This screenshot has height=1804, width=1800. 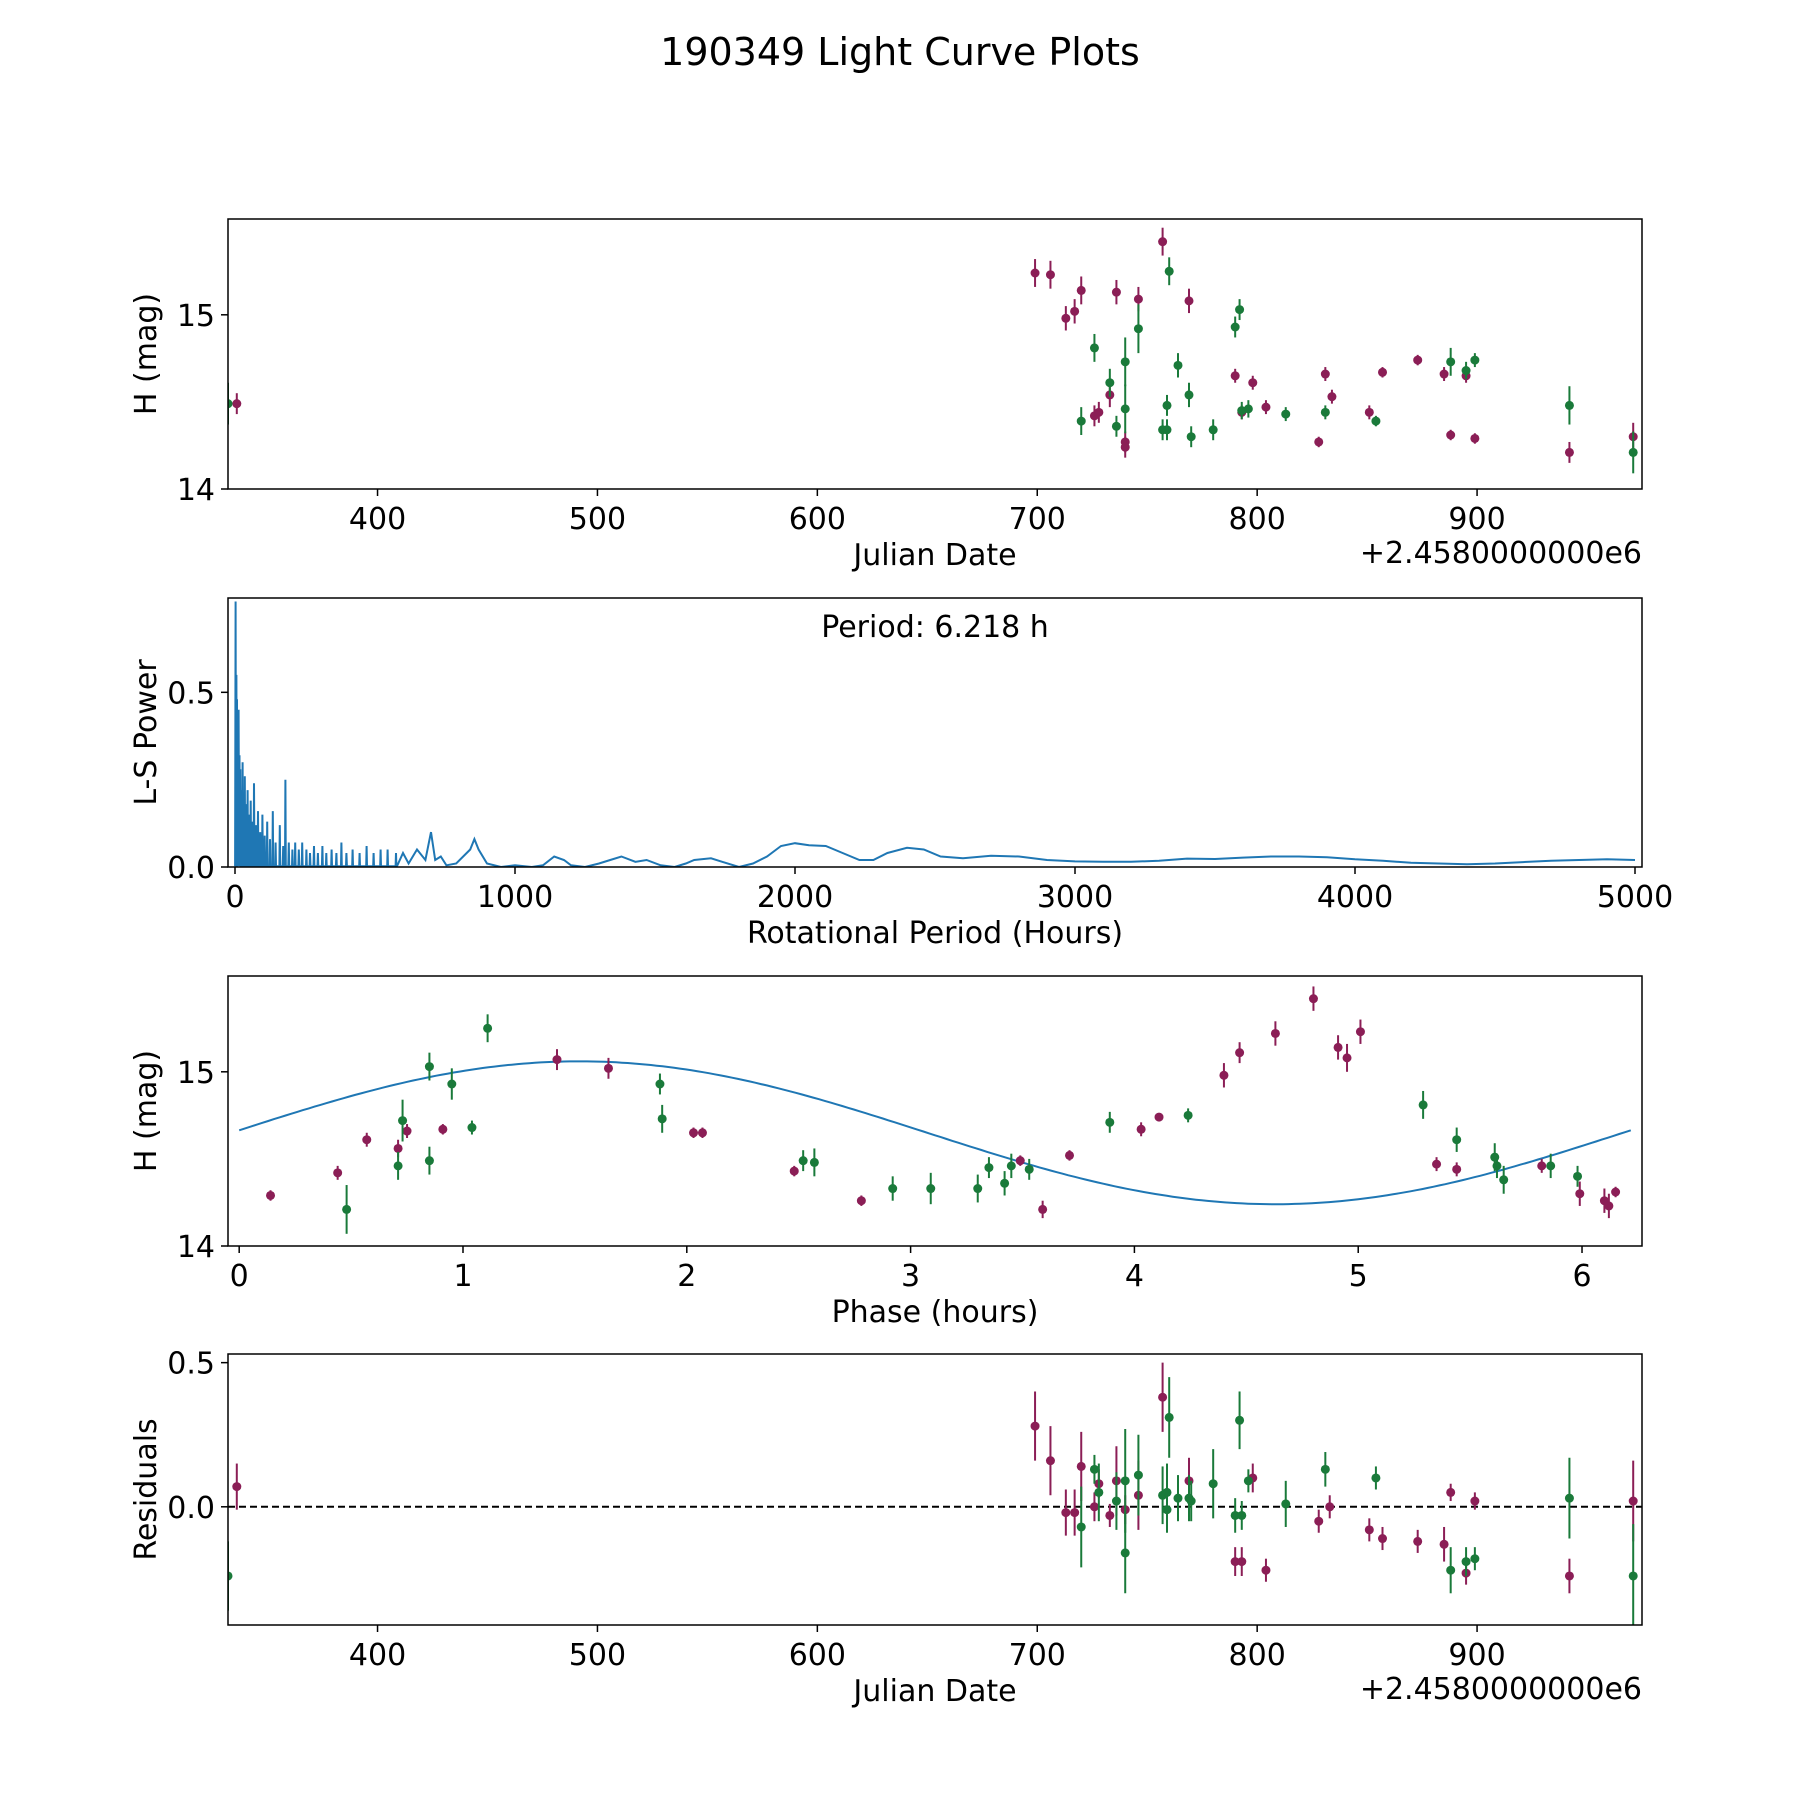 What do you see at coordinates (146, 1489) in the screenshot?
I see `y-axis-label: Residuals` at bounding box center [146, 1489].